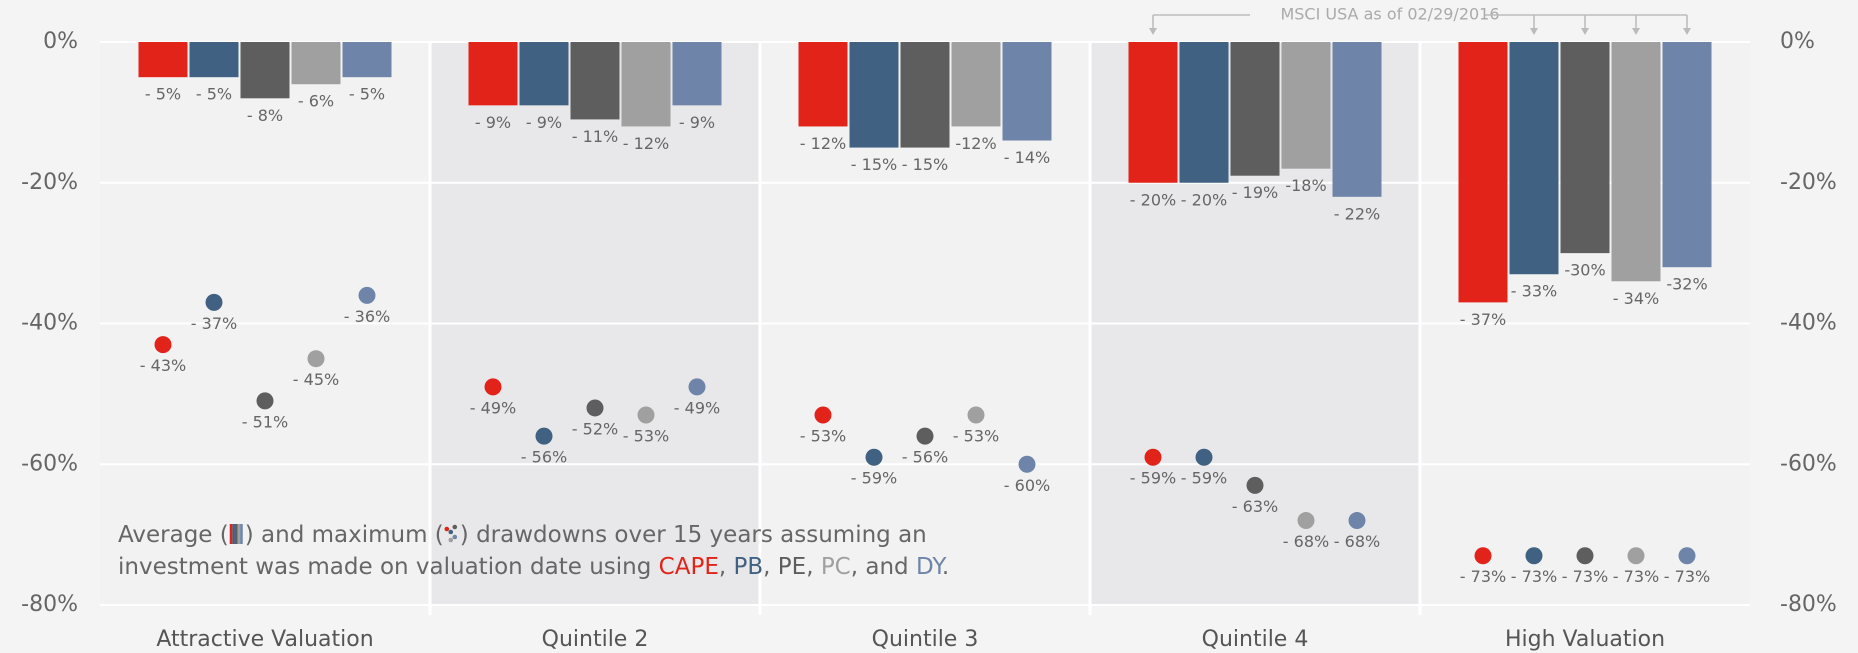 The width and height of the screenshot is (1858, 653). What do you see at coordinates (163, 365) in the screenshot?
I see `max-value-label: - 43%` at bounding box center [163, 365].